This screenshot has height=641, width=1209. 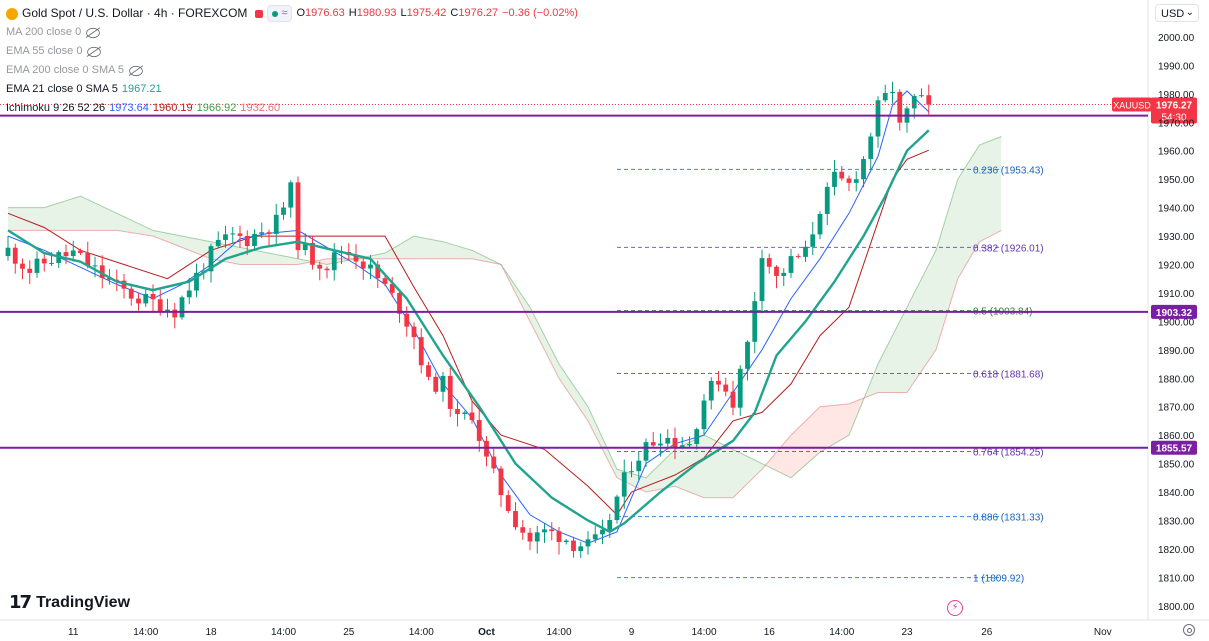 I want to click on currency-select: USD ⌄, so click(x=1177, y=13).